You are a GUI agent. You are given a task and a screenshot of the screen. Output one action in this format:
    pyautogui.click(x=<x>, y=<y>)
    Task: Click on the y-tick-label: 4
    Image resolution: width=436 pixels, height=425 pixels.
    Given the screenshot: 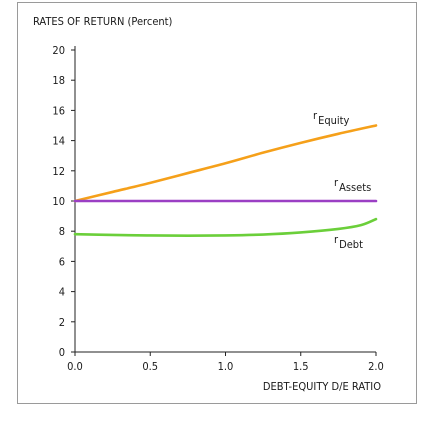 What is the action you would take?
    pyautogui.click(x=62, y=292)
    